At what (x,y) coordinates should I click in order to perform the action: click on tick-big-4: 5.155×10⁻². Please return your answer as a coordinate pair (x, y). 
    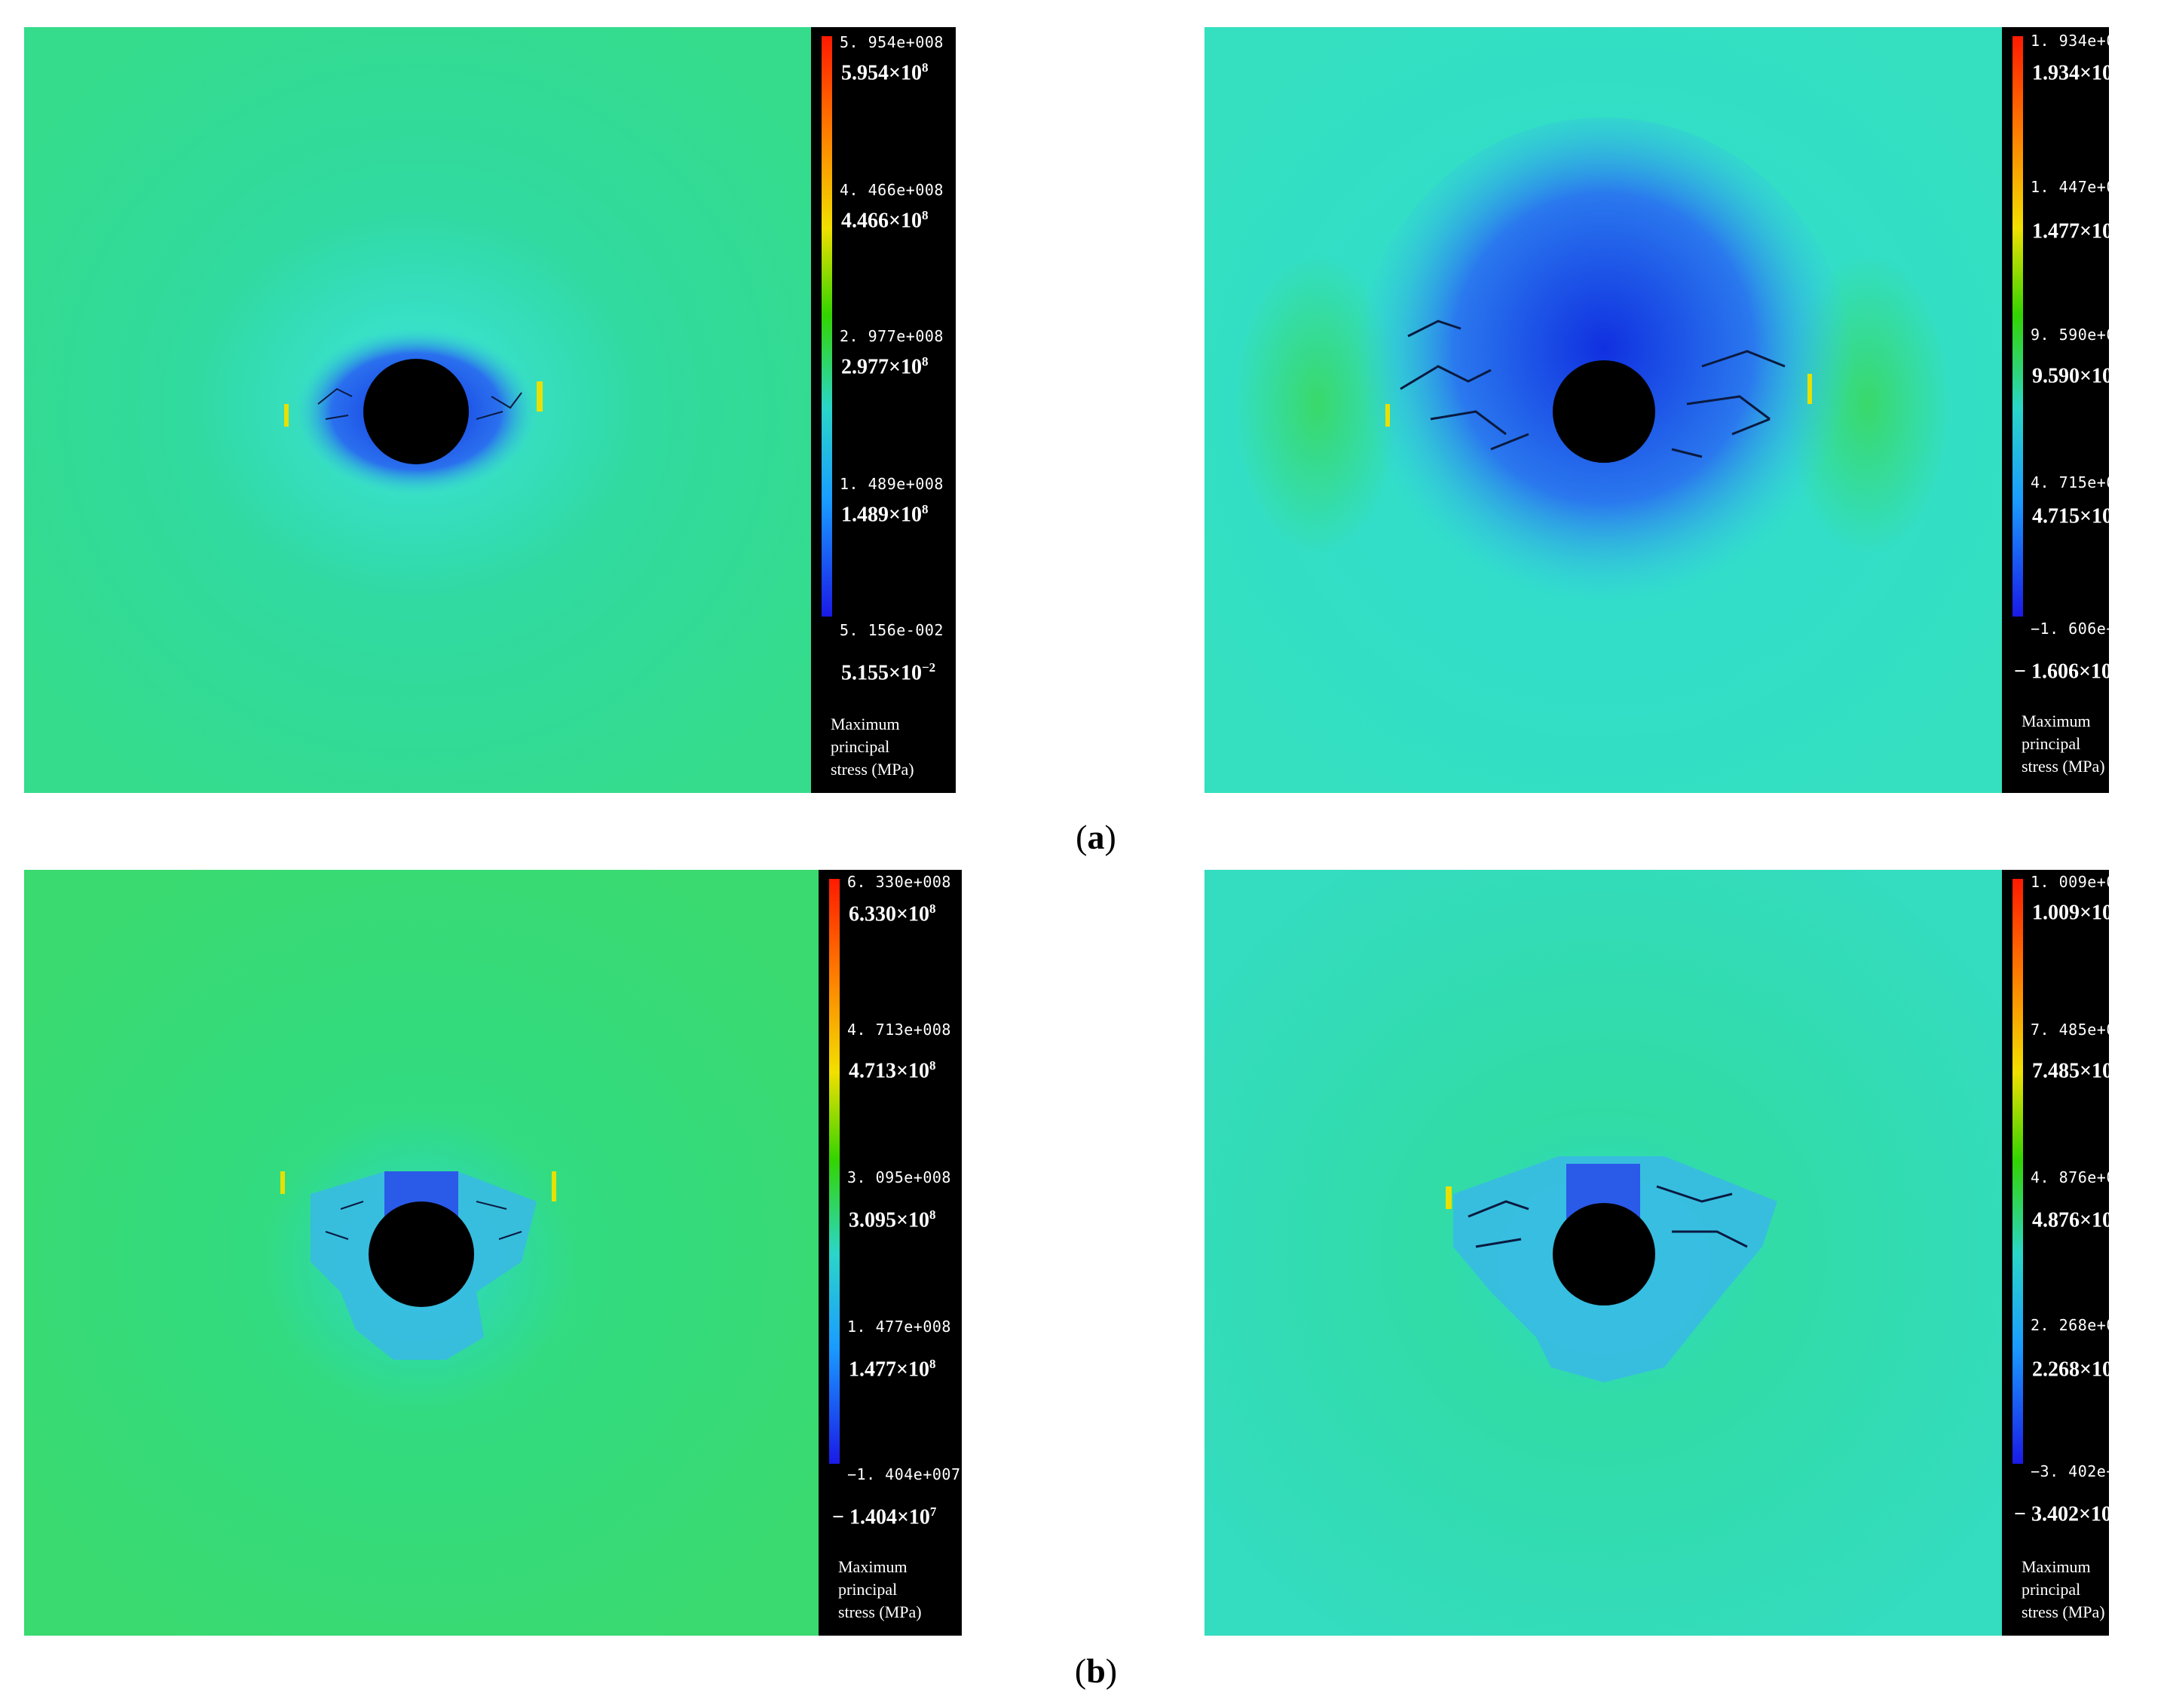
    Looking at the image, I should click on (888, 673).